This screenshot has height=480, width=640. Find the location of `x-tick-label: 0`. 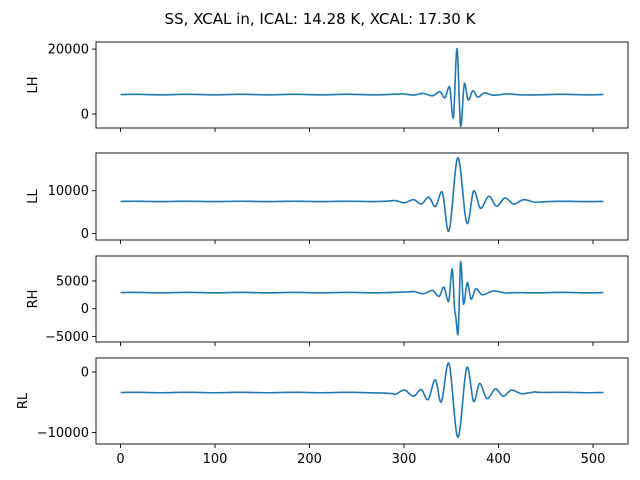

x-tick-label: 0 is located at coordinates (120, 459).